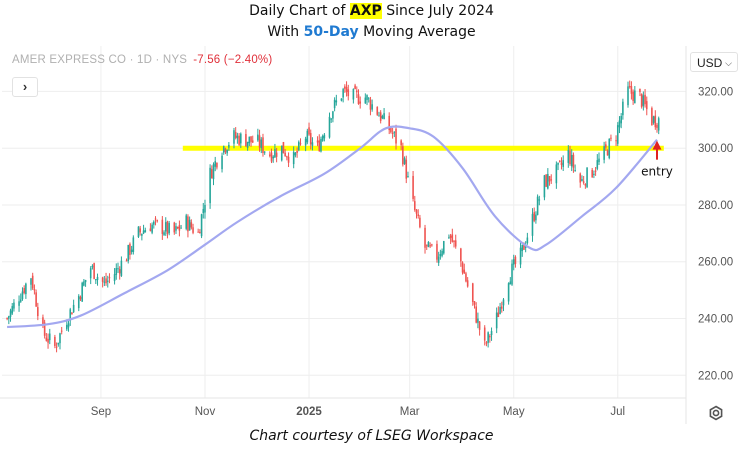 Image resolution: width=743 pixels, height=451 pixels. I want to click on price-change: -7.56 (−2.40%), so click(233, 60).